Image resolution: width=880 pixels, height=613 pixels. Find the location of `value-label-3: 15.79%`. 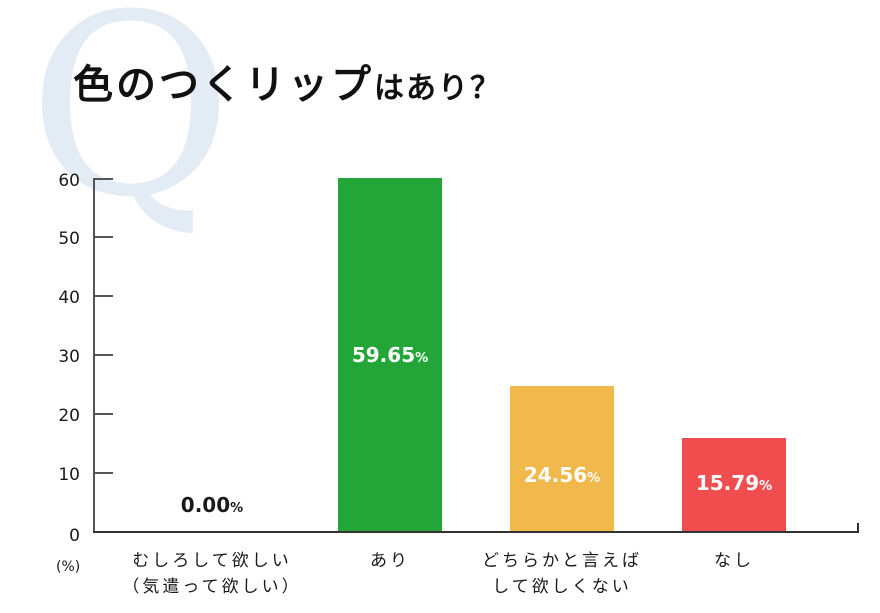

value-label-3: 15.79% is located at coordinates (734, 483).